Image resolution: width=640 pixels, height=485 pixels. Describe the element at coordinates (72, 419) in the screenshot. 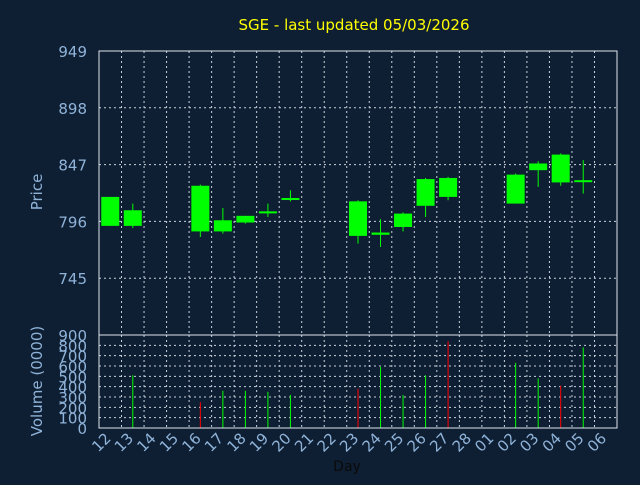

I see `volume-tick-label: 100` at that location.